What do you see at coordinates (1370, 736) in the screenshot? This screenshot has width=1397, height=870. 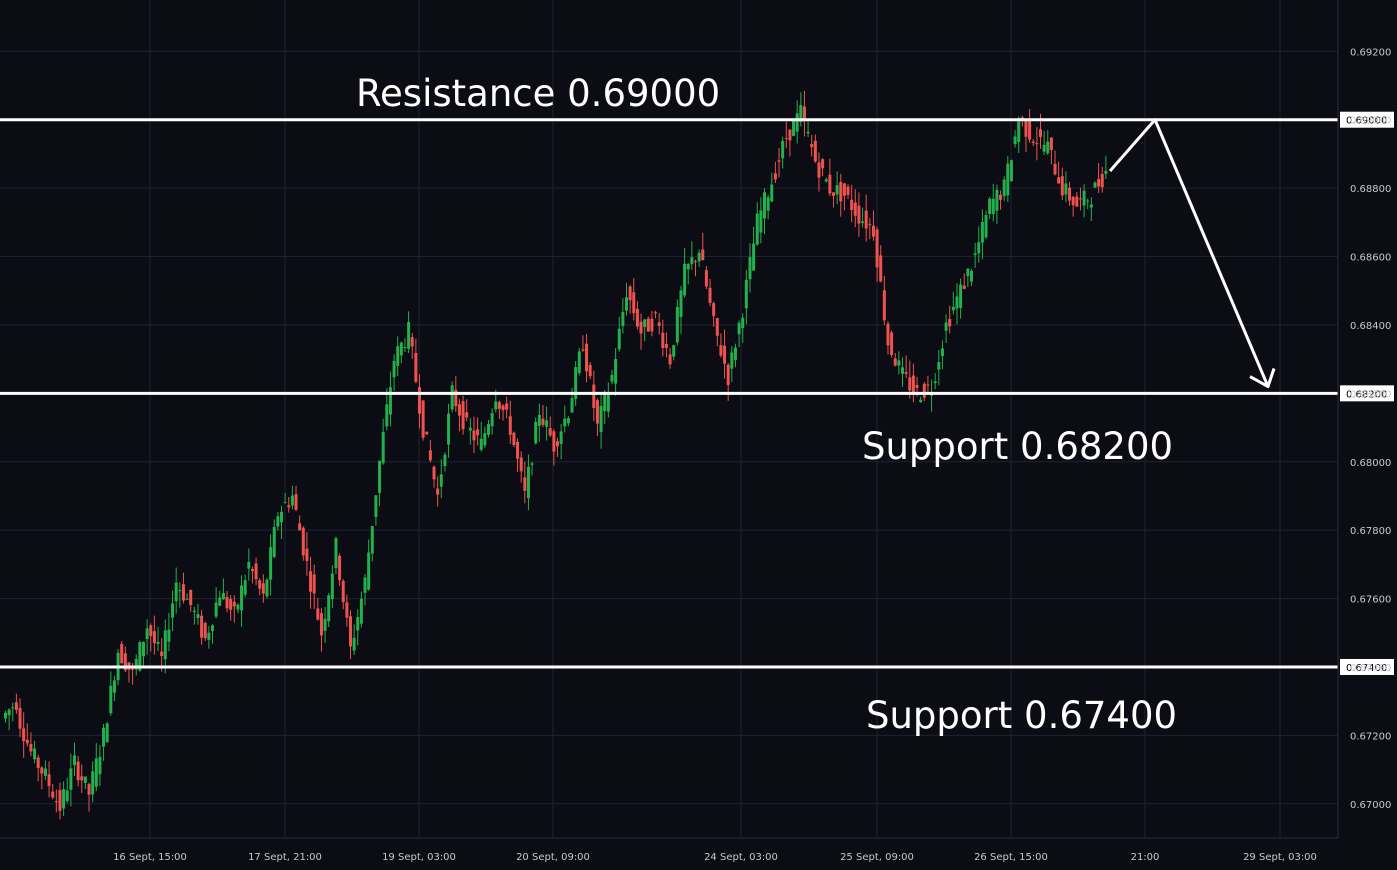 I see `y-tick-label: 0.67200` at bounding box center [1370, 736].